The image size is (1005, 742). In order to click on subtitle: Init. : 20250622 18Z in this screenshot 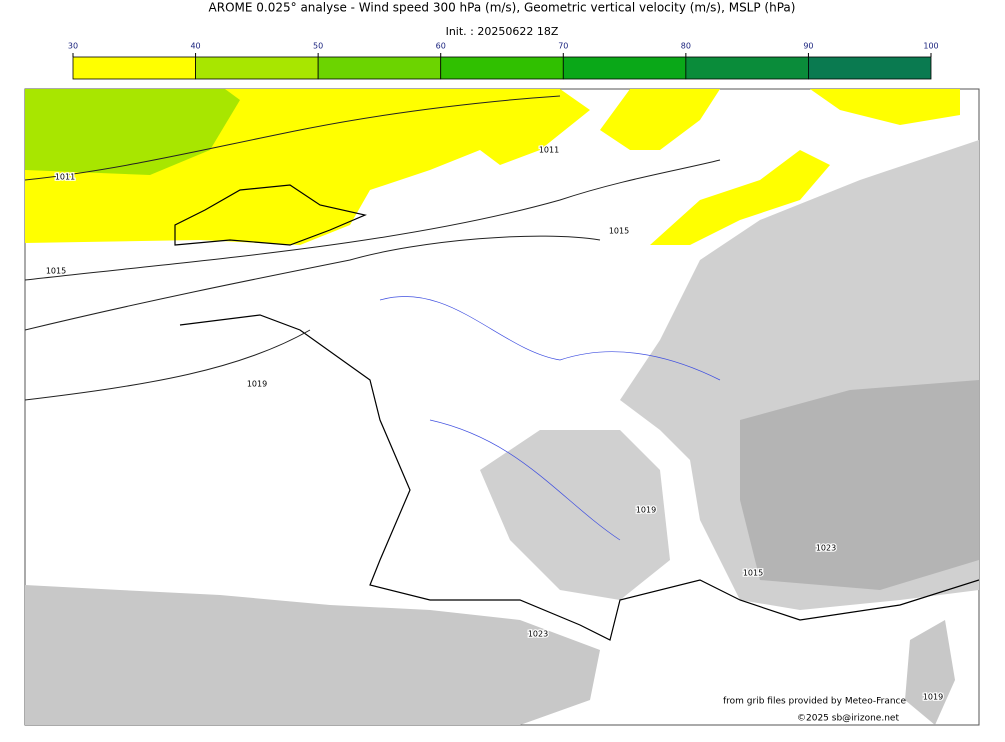, I will do `click(502, 31)`.